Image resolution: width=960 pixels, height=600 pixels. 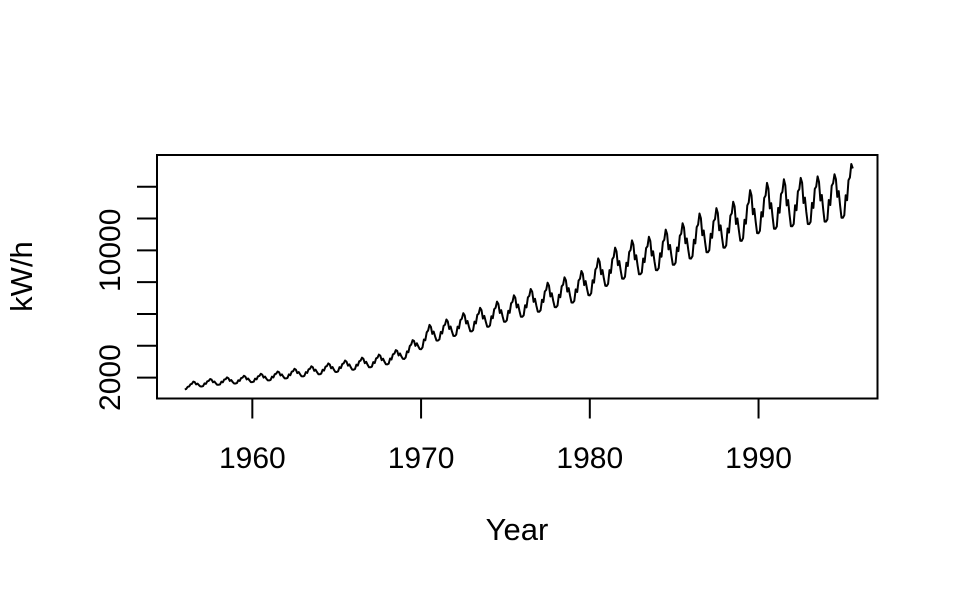 I want to click on y-axis-title: kW/h, so click(x=21, y=276).